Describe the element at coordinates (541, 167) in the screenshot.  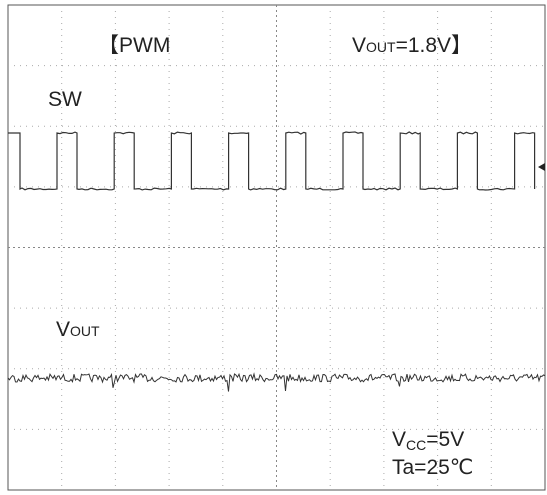
I see `trigger-marker` at that location.